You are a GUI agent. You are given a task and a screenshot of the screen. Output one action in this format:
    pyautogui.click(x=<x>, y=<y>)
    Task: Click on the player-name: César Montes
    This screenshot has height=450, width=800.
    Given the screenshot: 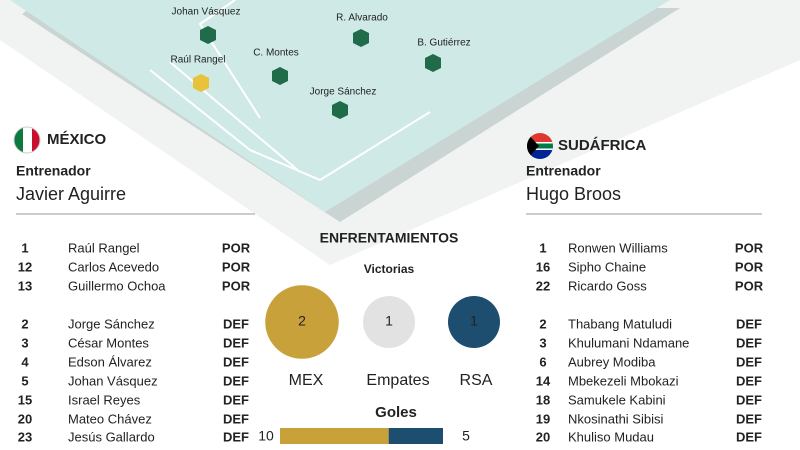 What is the action you would take?
    pyautogui.click(x=108, y=342)
    